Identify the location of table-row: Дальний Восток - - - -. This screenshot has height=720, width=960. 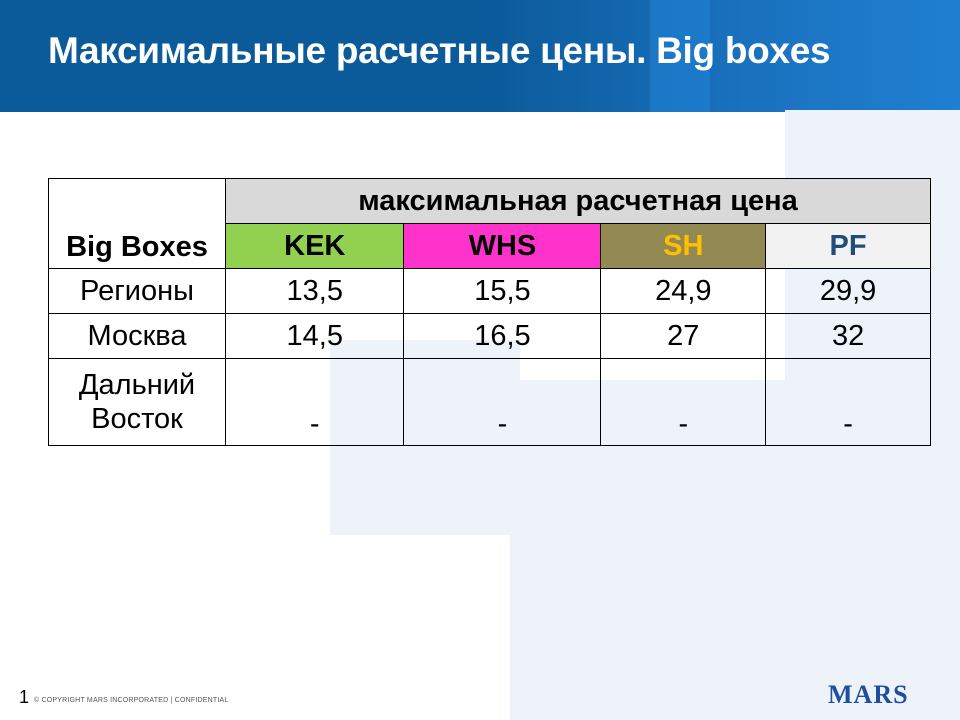
(489, 402).